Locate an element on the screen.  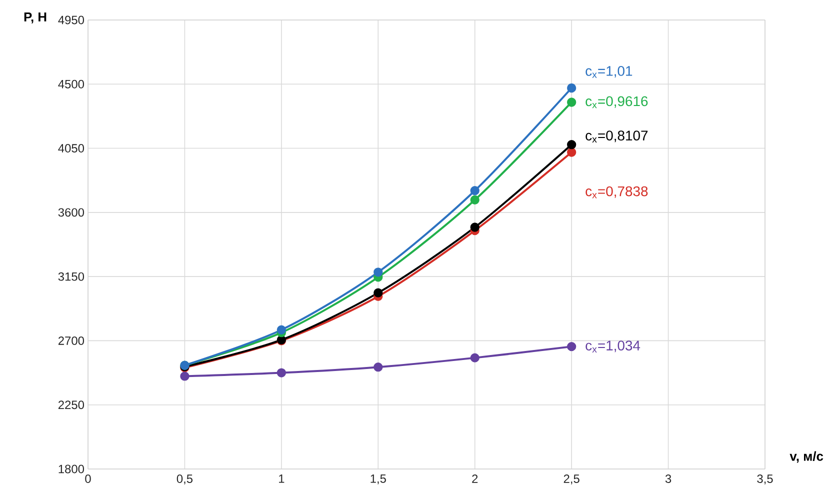
y-tick-label: 2250 is located at coordinates (71, 405).